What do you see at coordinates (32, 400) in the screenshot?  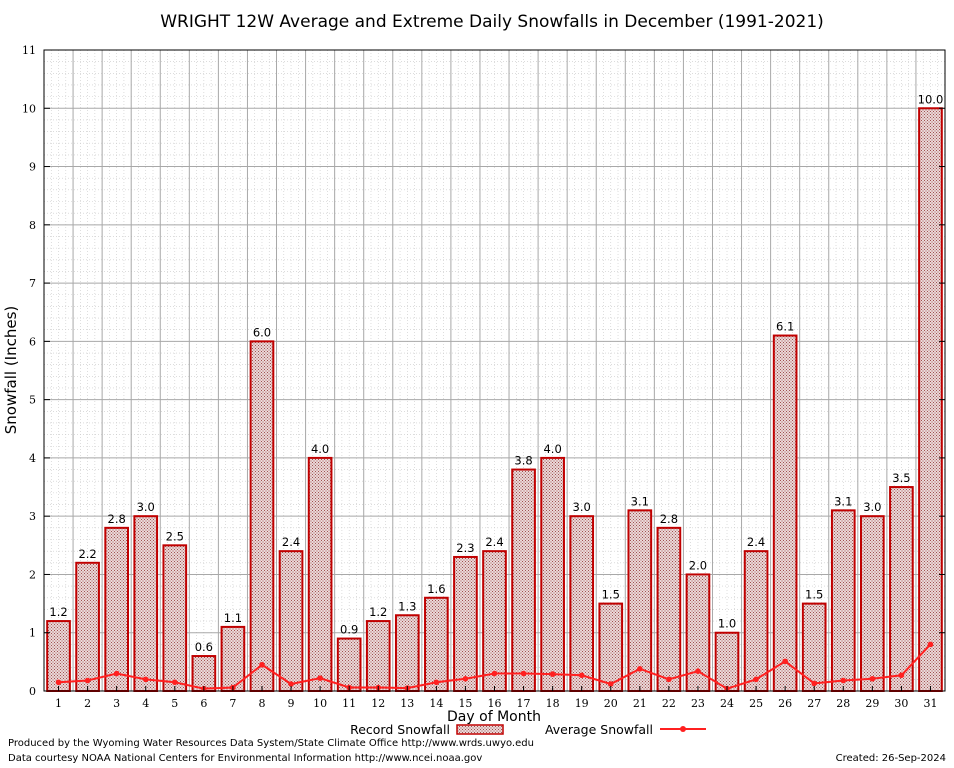 I see `y-tick-label: 5` at bounding box center [32, 400].